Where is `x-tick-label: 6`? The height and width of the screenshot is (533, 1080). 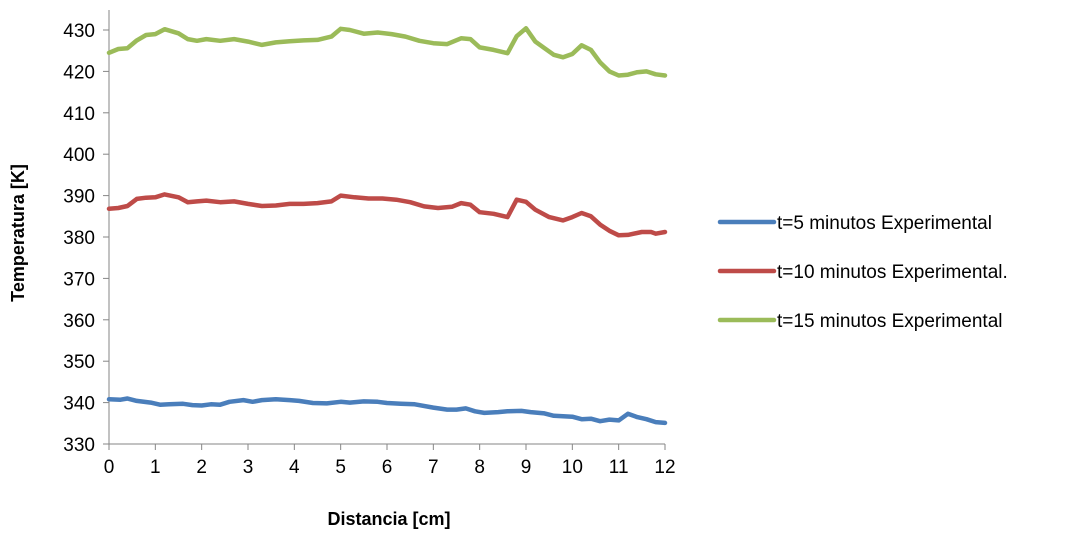 x-tick-label: 6 is located at coordinates (387, 467).